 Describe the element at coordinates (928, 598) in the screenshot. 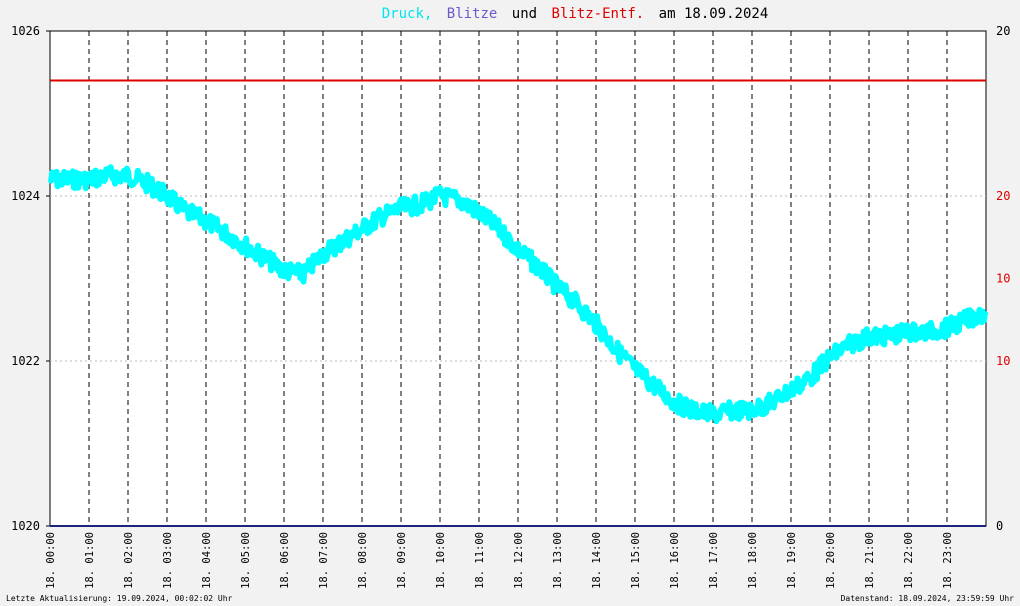

I see `footer-right: Datenstand: 18.09.2024, 23:59:59 Uhr` at that location.